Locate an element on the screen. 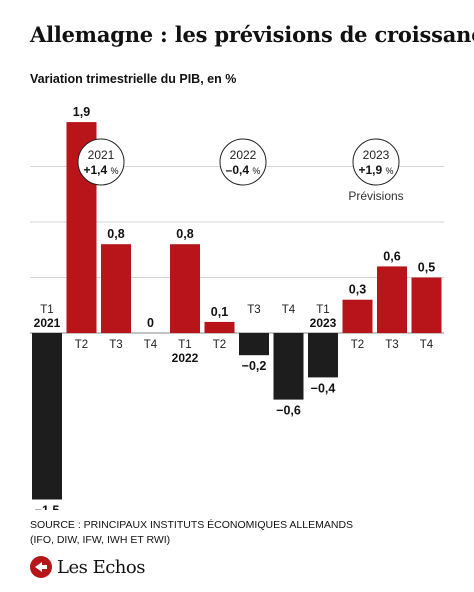 The width and height of the screenshot is (474, 592). les-echos-logo-icon is located at coordinates (41, 567).